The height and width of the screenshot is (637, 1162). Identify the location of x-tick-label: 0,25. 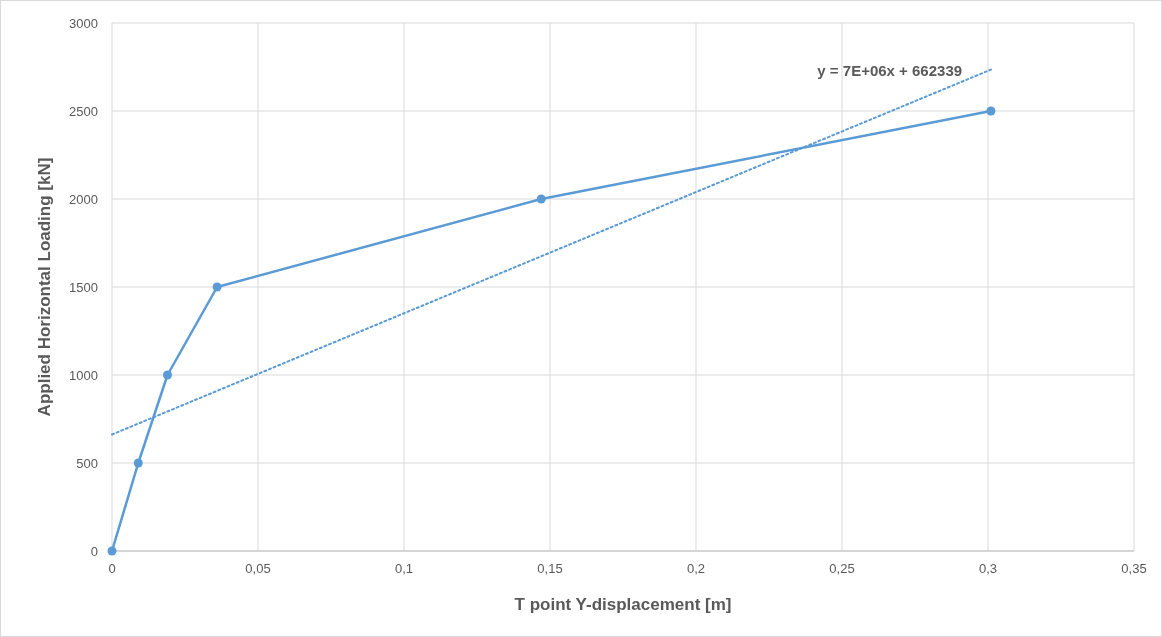
(842, 568).